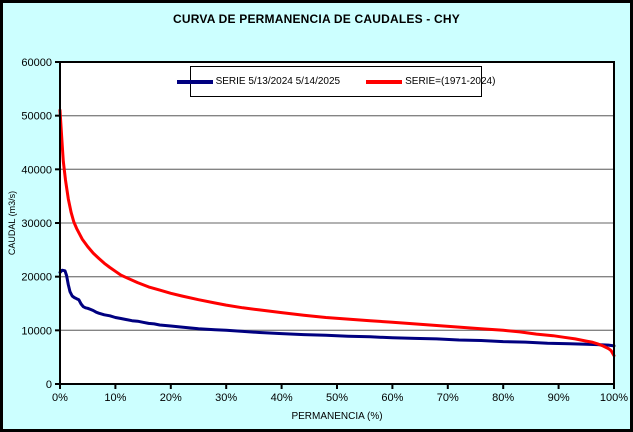  Describe the element at coordinates (194, 81) in the screenshot. I see `legend-swatch-navy-line` at that location.